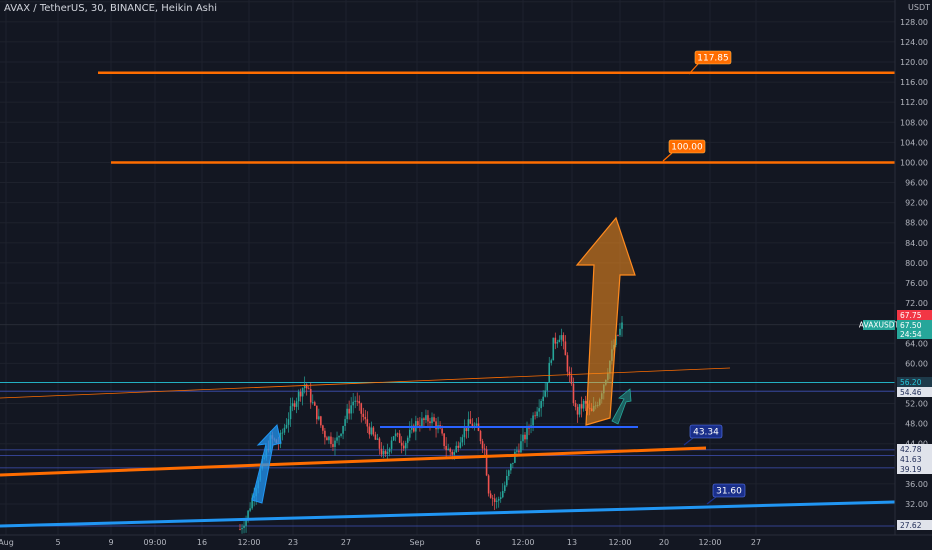 Image resolution: width=932 pixels, height=550 pixels. Describe the element at coordinates (466, 513) in the screenshot. I see `blue-trend-line` at that location.